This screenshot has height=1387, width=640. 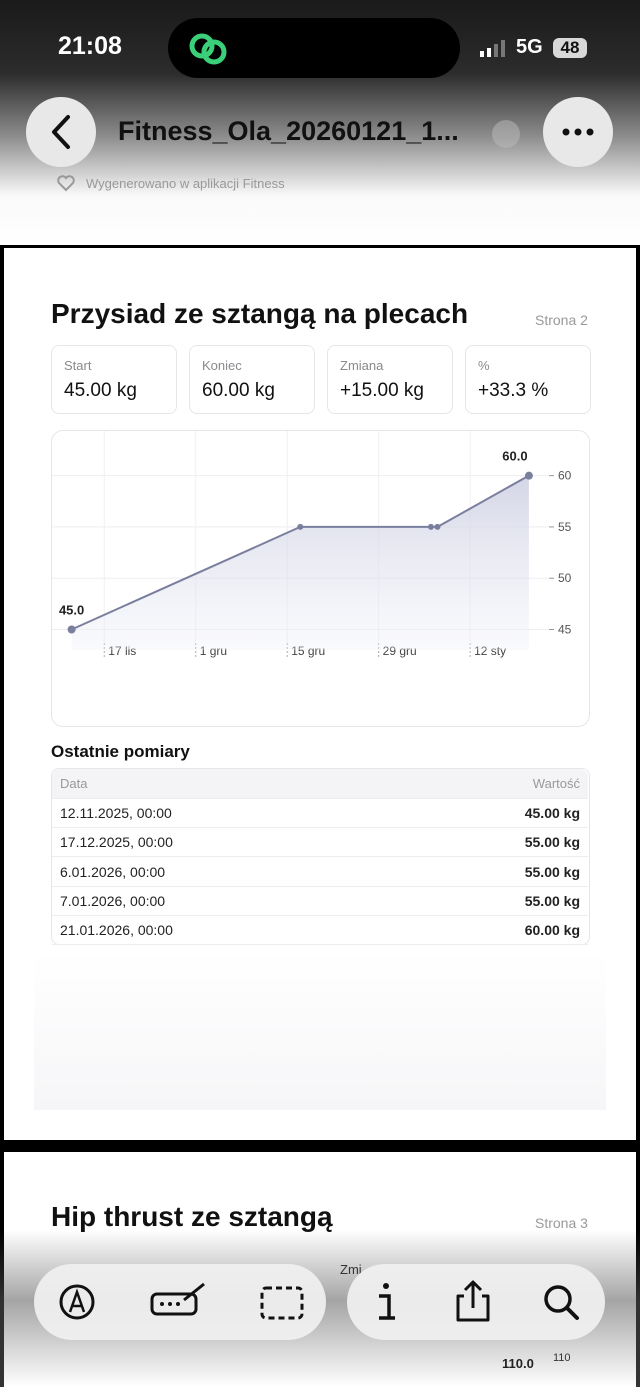 I want to click on stat-label: Start, so click(x=78, y=365).